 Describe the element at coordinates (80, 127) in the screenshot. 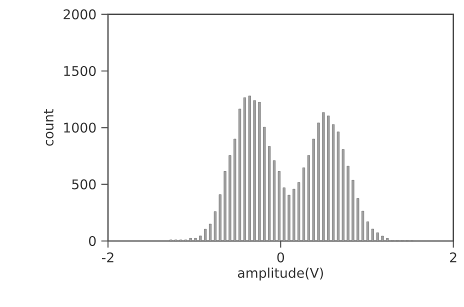

I see `y-tick-label: 1000` at that location.